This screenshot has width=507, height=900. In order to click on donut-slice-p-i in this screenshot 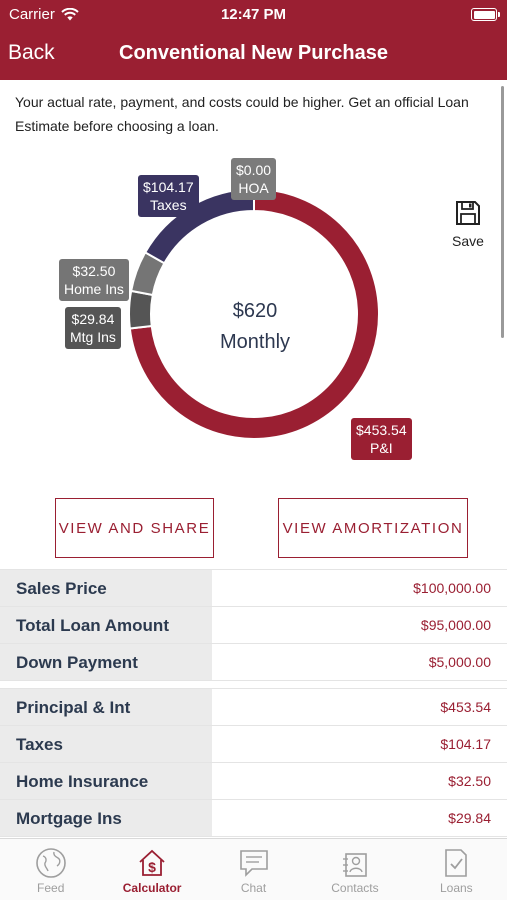, I will do `click(254, 313)`.